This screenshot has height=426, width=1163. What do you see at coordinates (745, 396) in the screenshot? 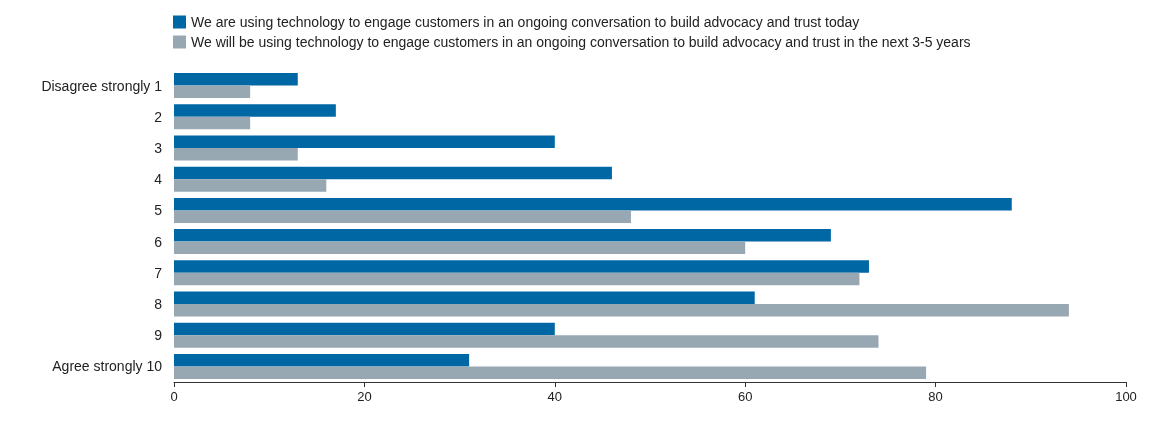
I see `x-tick-label: 60` at bounding box center [745, 396].